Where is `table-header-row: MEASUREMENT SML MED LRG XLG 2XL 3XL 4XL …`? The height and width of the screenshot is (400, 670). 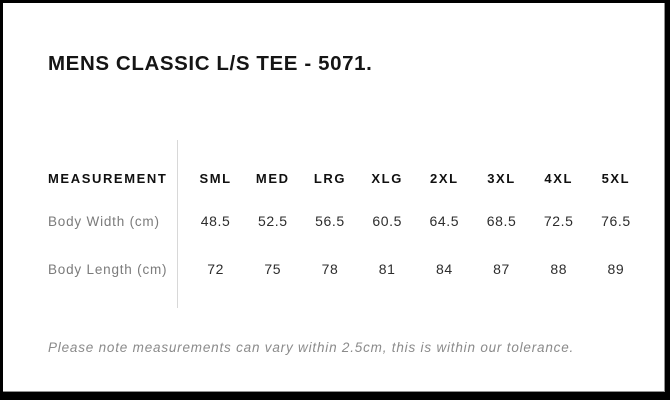
table-header-row: MEASUREMENT SML MED LRG XLG 2XL 3XL 4XL … is located at coordinates (346, 168).